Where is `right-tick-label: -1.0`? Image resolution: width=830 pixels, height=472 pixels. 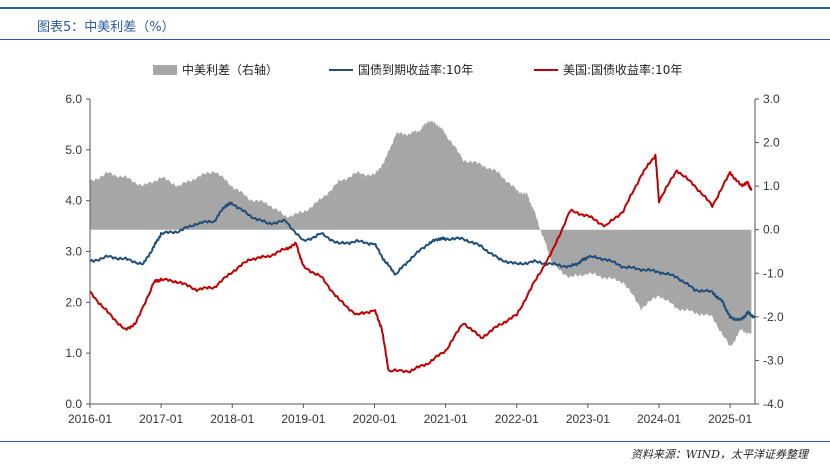
right-tick-label: -1.0 is located at coordinates (773, 273).